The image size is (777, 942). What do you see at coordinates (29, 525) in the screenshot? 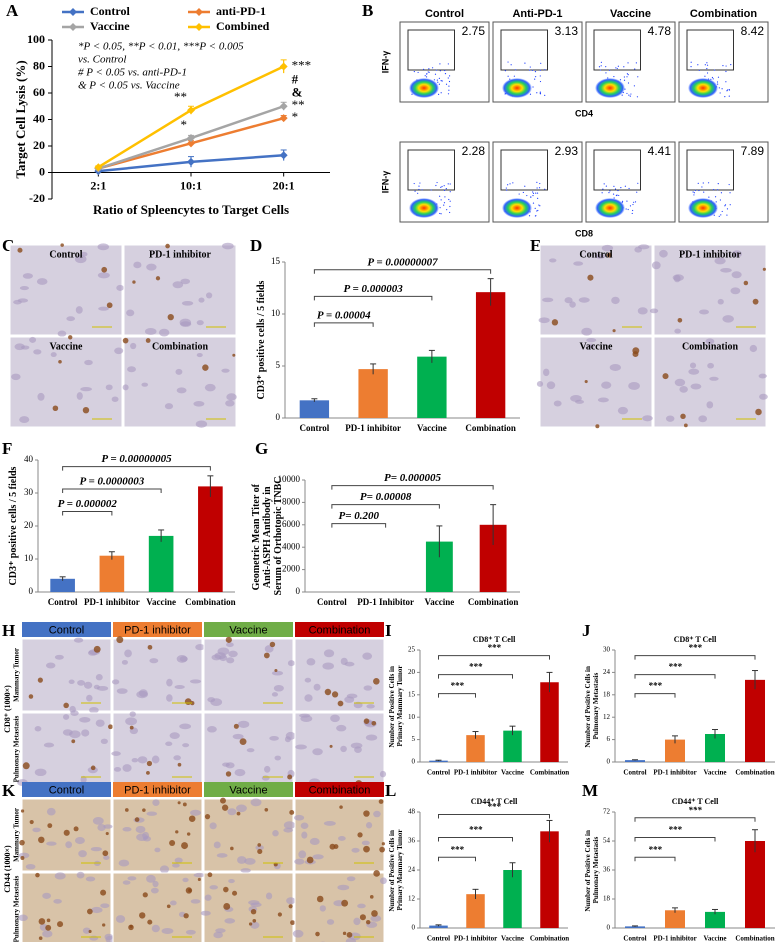
I see `y-tick-label: 20` at bounding box center [29, 525].